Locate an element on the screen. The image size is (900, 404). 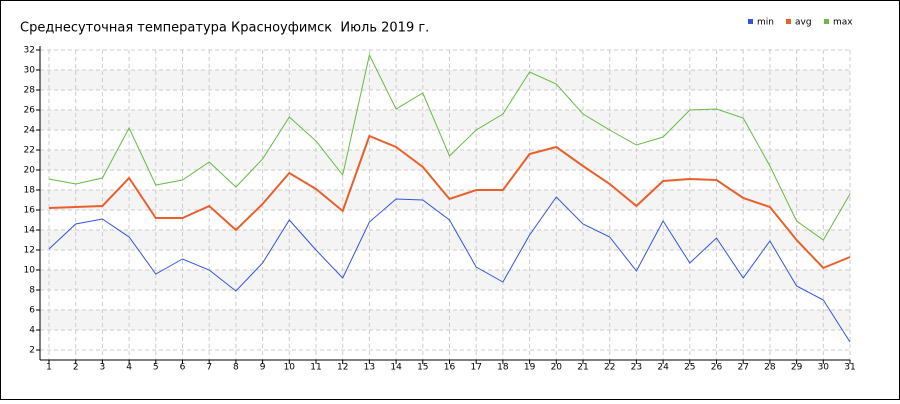
y-tick-label: 26 is located at coordinates (30, 111).